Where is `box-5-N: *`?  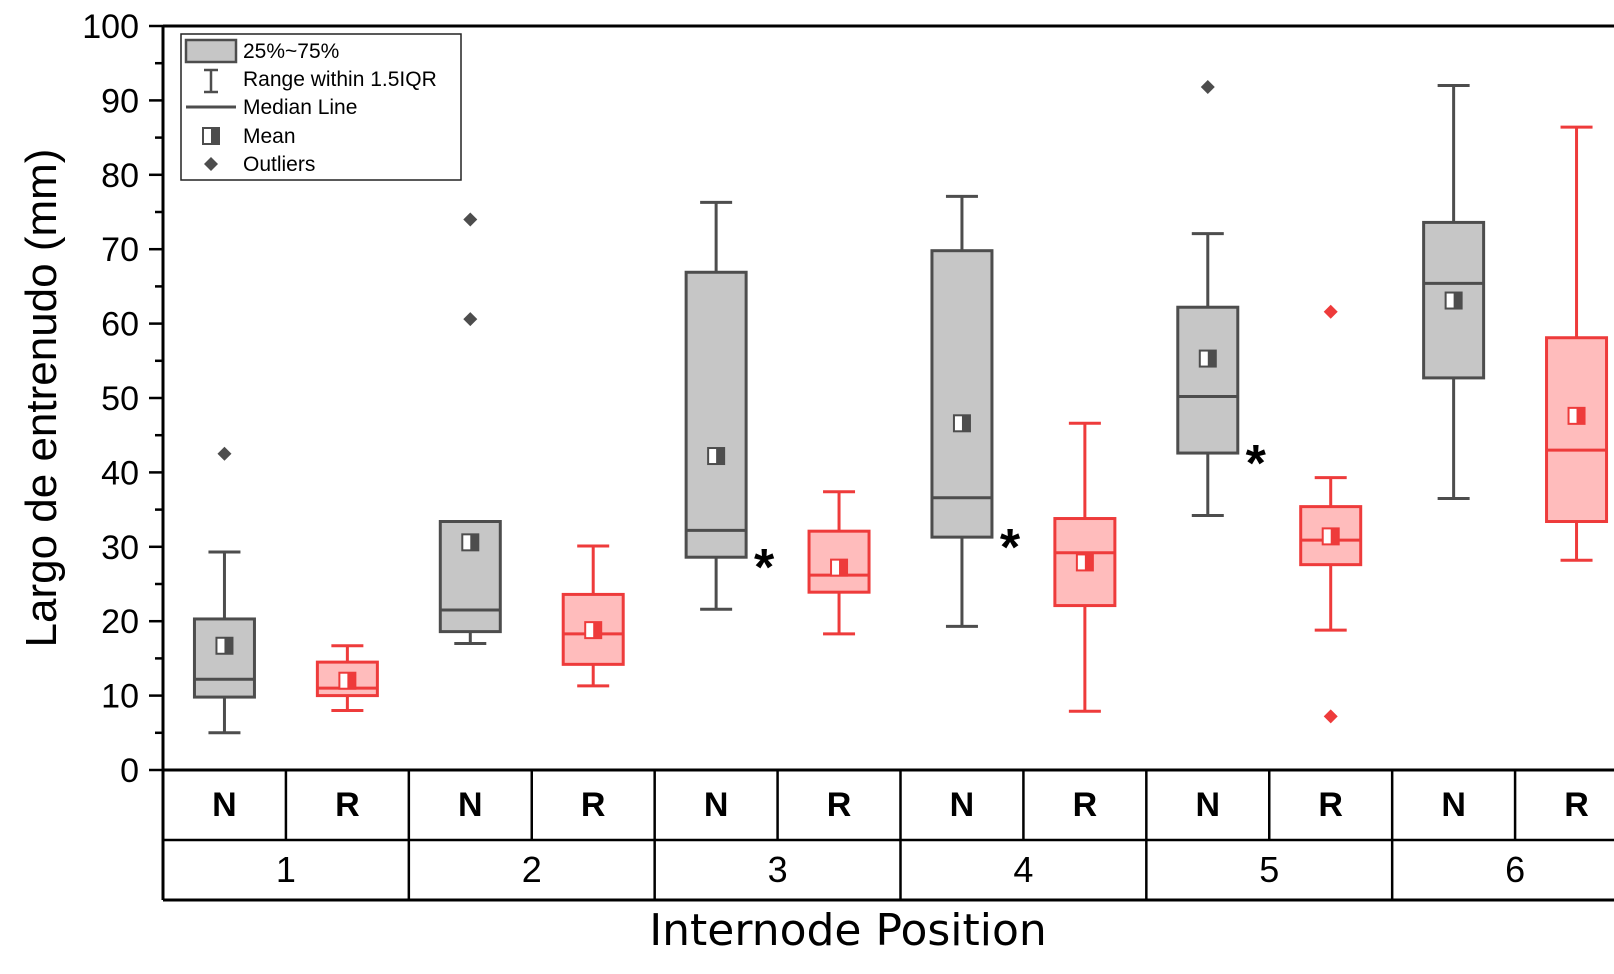
box-5-N: * is located at coordinates (1221, 299).